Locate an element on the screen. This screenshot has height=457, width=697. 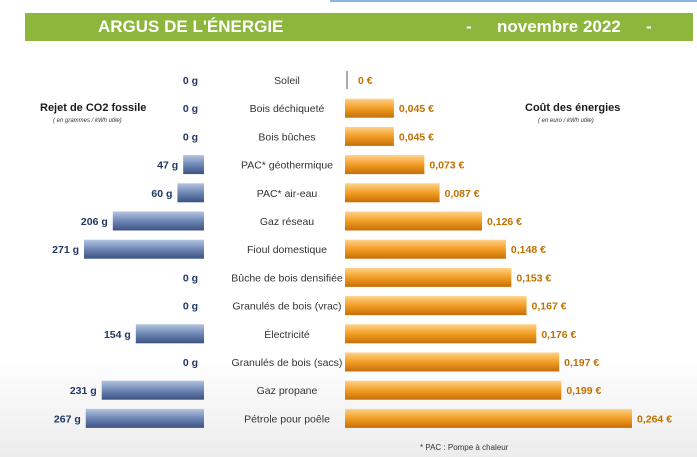
co2-value-label: 271 g is located at coordinates (65, 250).